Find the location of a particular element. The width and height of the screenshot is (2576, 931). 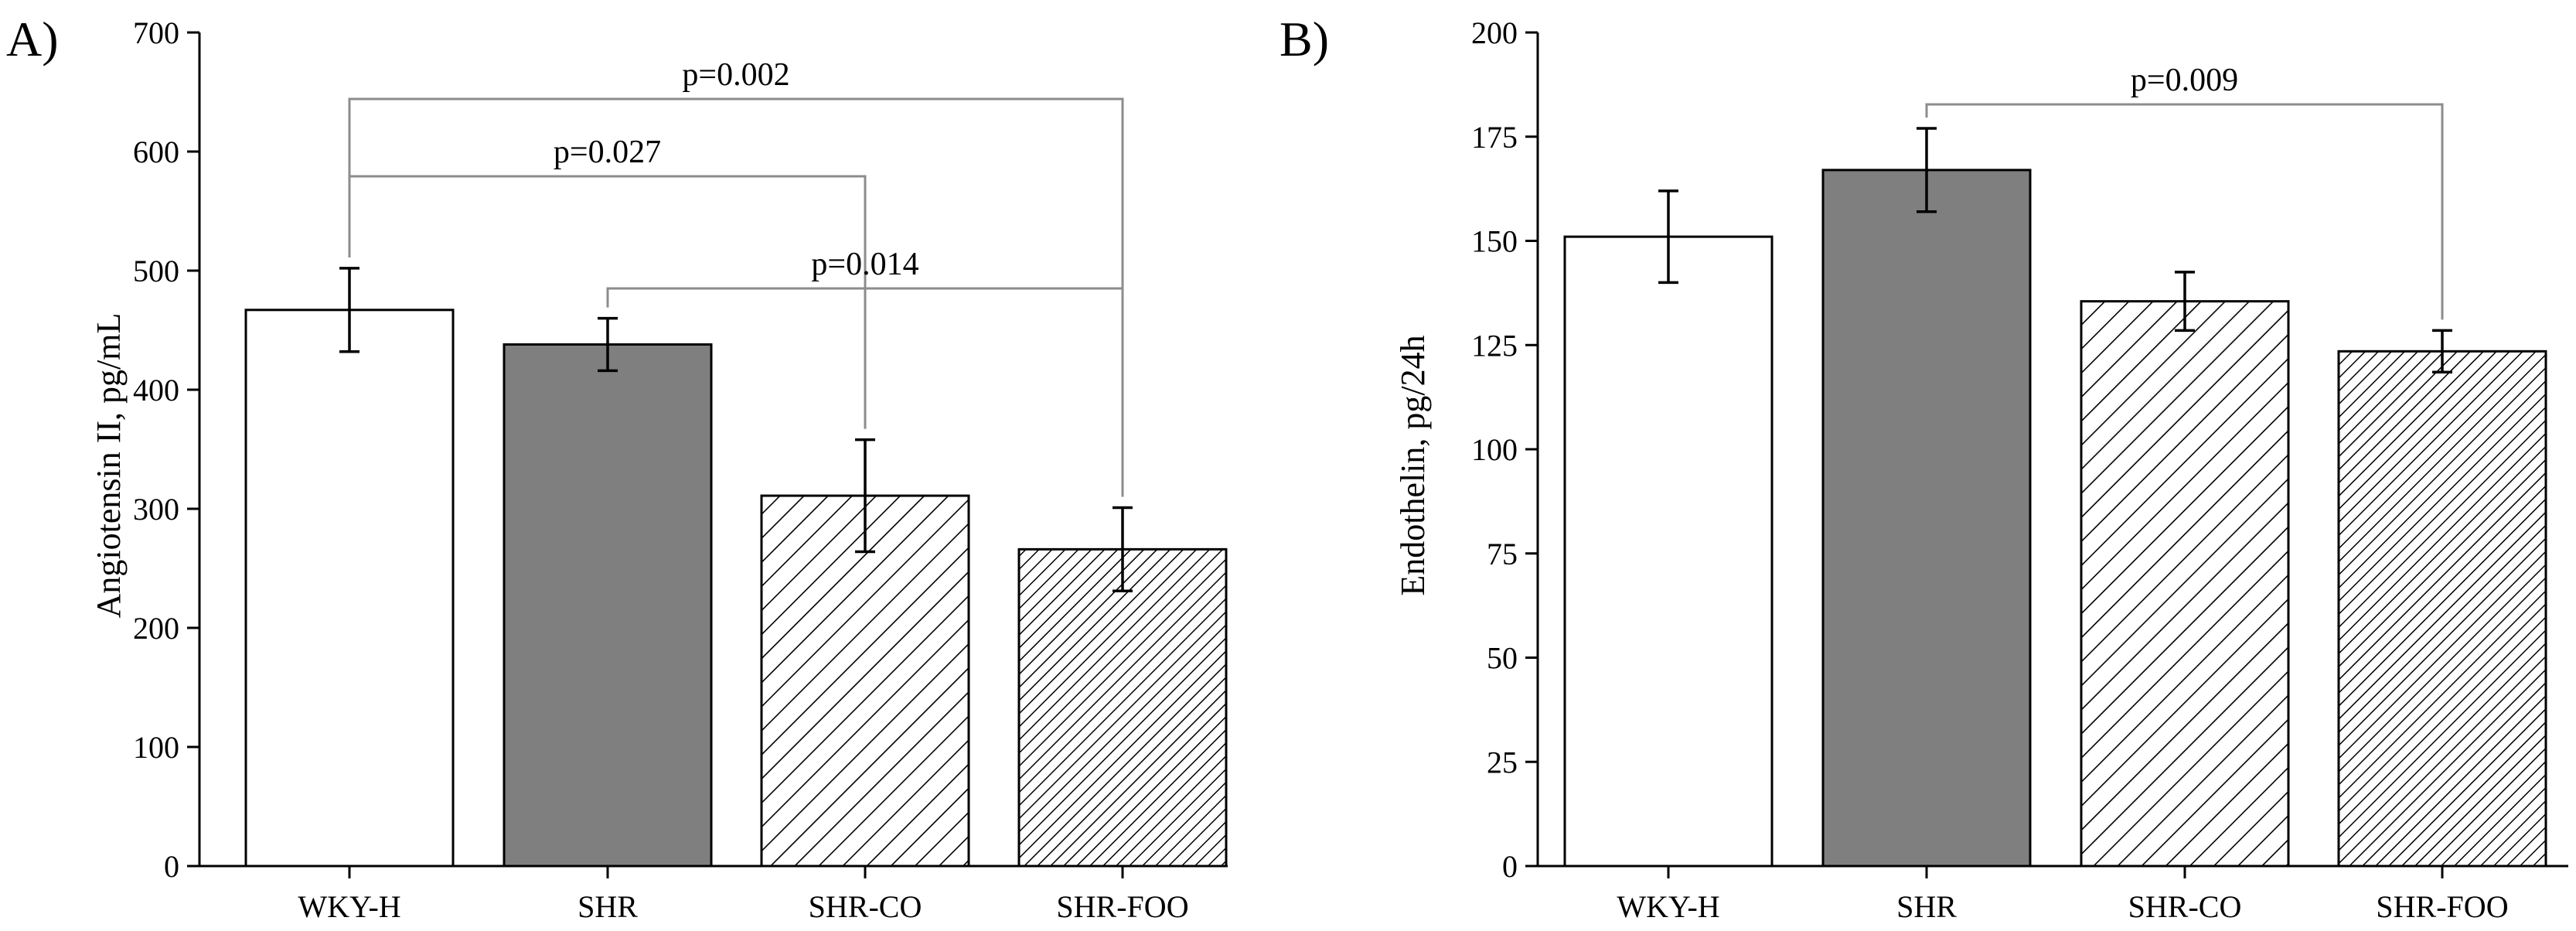

y-tick-label-b-4: 100 is located at coordinates (1494, 449).